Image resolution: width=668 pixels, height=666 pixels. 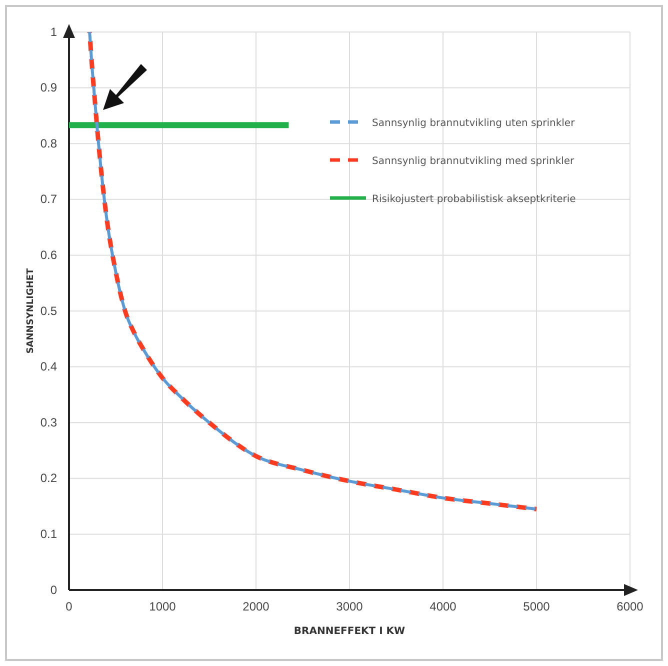 I want to click on x-tick-label: 4000, so click(x=443, y=607).